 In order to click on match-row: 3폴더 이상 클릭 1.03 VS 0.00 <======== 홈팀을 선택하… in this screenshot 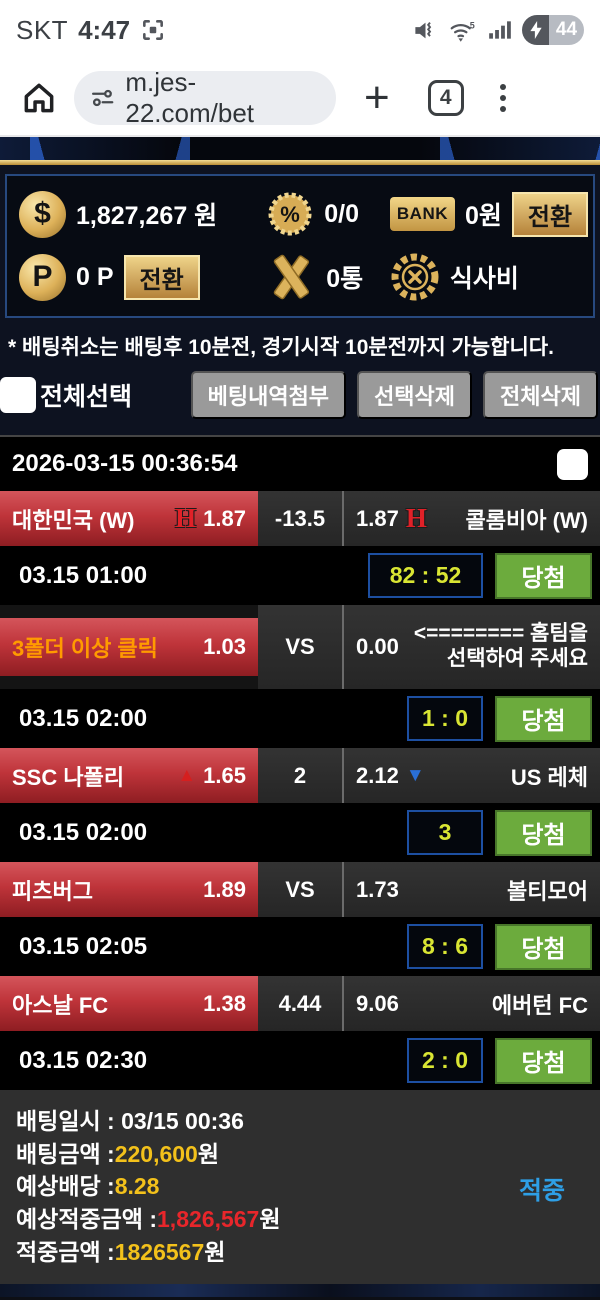, I will do `click(300, 647)`.